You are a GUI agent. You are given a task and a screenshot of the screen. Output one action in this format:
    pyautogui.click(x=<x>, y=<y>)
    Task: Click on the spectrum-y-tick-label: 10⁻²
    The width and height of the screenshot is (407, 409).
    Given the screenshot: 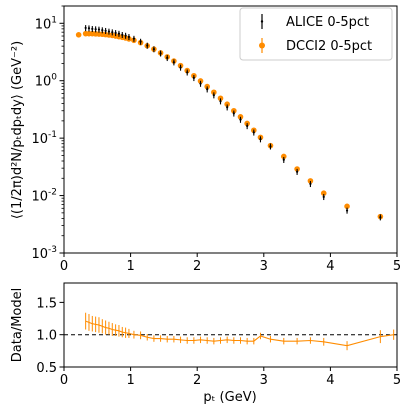 What is the action you would take?
    pyautogui.click(x=44, y=196)
    